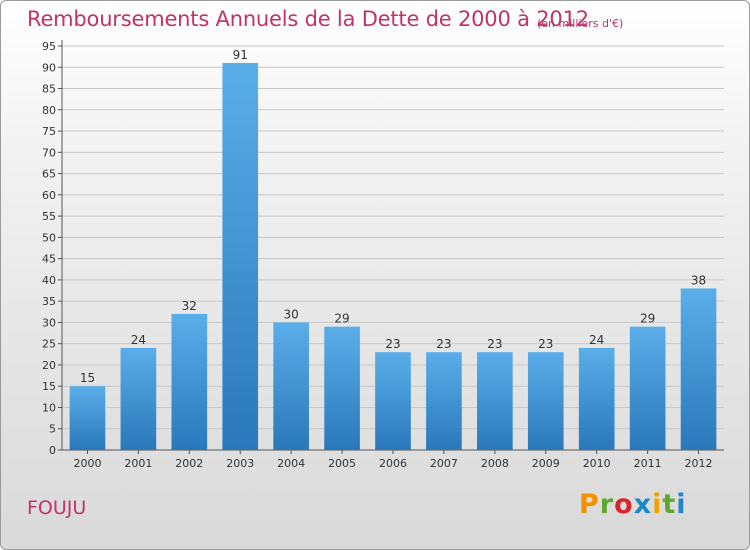 Image resolution: width=750 pixels, height=550 pixels. What do you see at coordinates (49, 89) in the screenshot?
I see `y-tick-label: 85` at bounding box center [49, 89].